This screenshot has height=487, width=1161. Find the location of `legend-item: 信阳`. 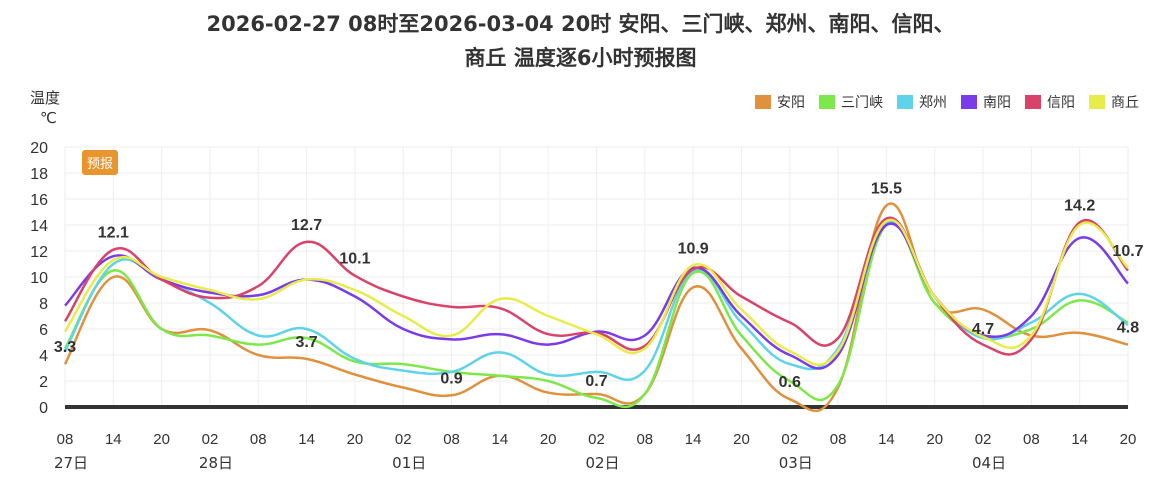

legend-item: 信阳 is located at coordinates (1050, 102).